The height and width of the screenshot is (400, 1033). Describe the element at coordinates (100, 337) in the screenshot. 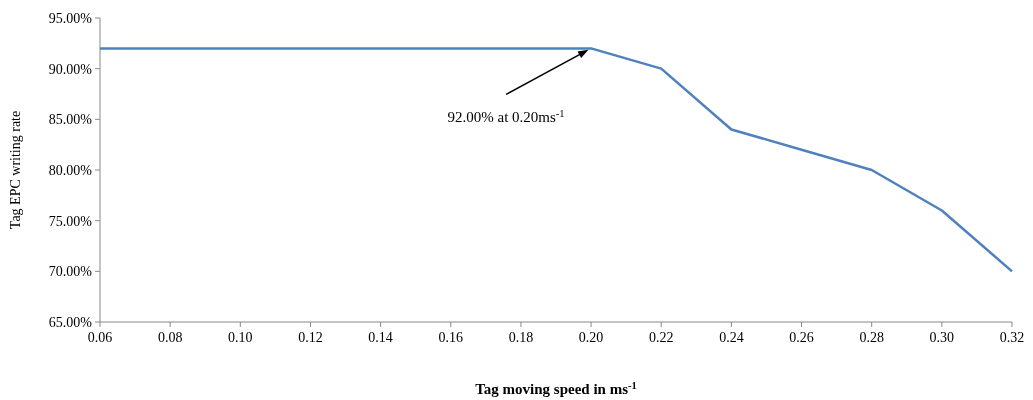

I see `x-tick-label: 0.06` at that location.